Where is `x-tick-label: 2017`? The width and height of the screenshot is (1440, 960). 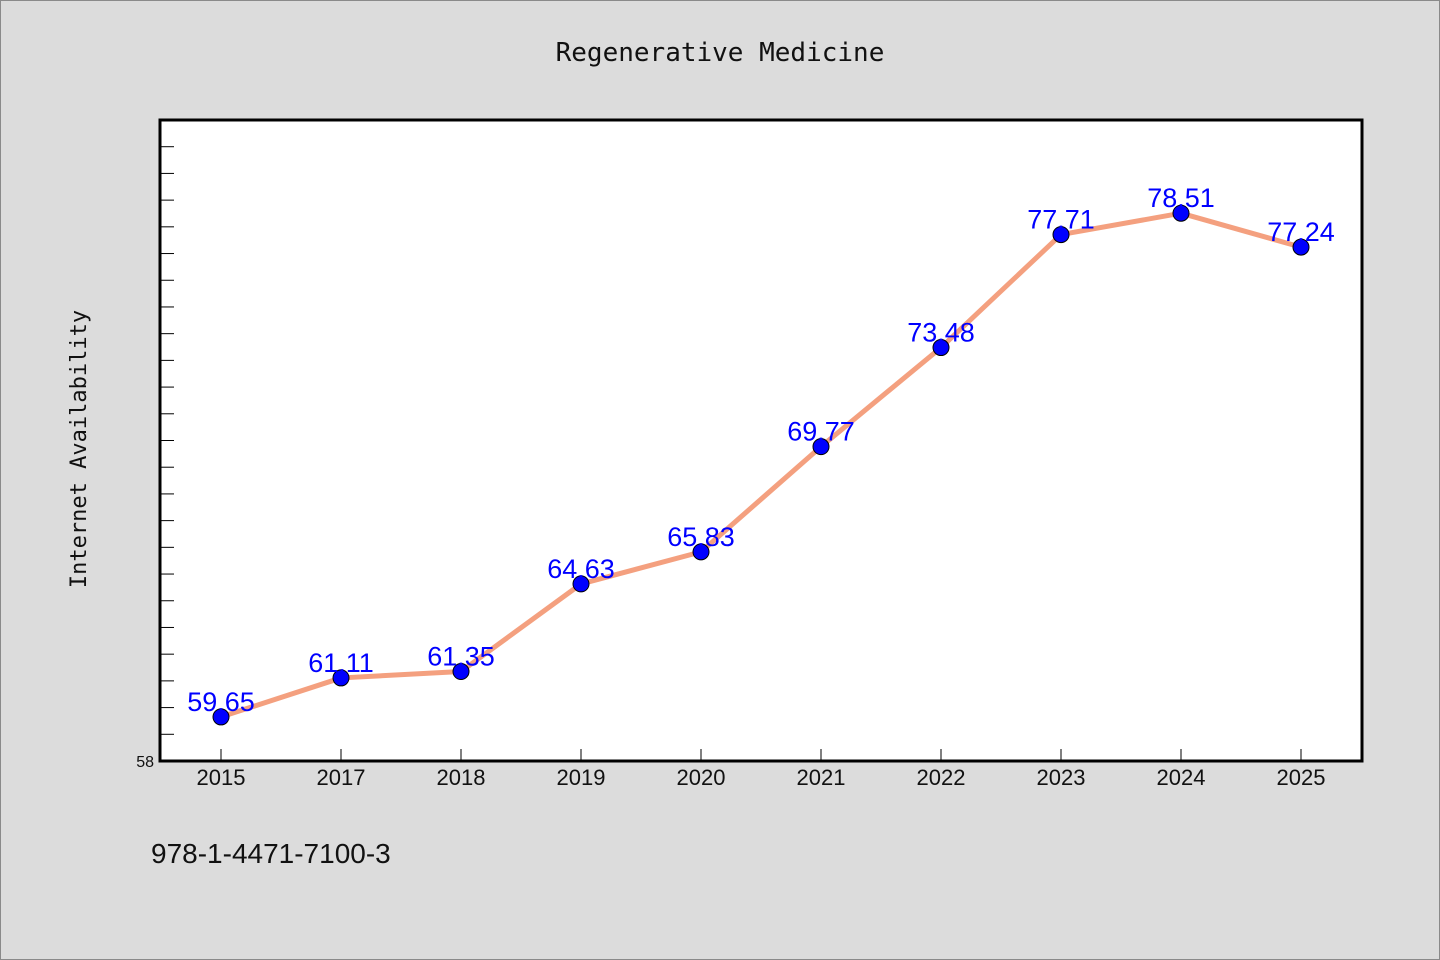 x-tick-label: 2017 is located at coordinates (341, 777).